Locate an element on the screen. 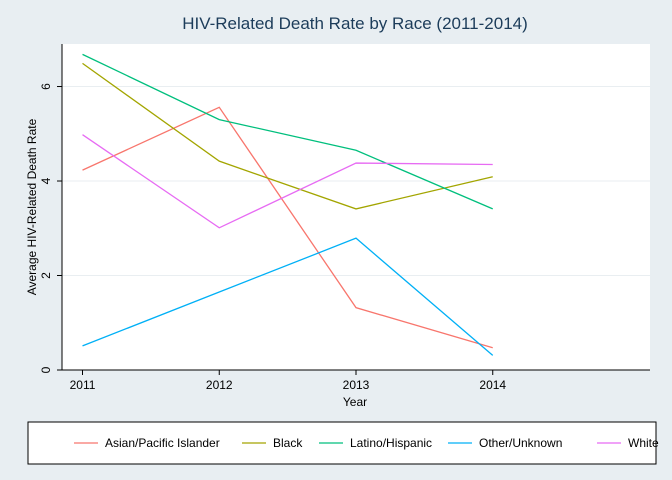 The height and width of the screenshot is (480, 672). y-axis-ticks: 0 2 4 6 is located at coordinates (50, 228).